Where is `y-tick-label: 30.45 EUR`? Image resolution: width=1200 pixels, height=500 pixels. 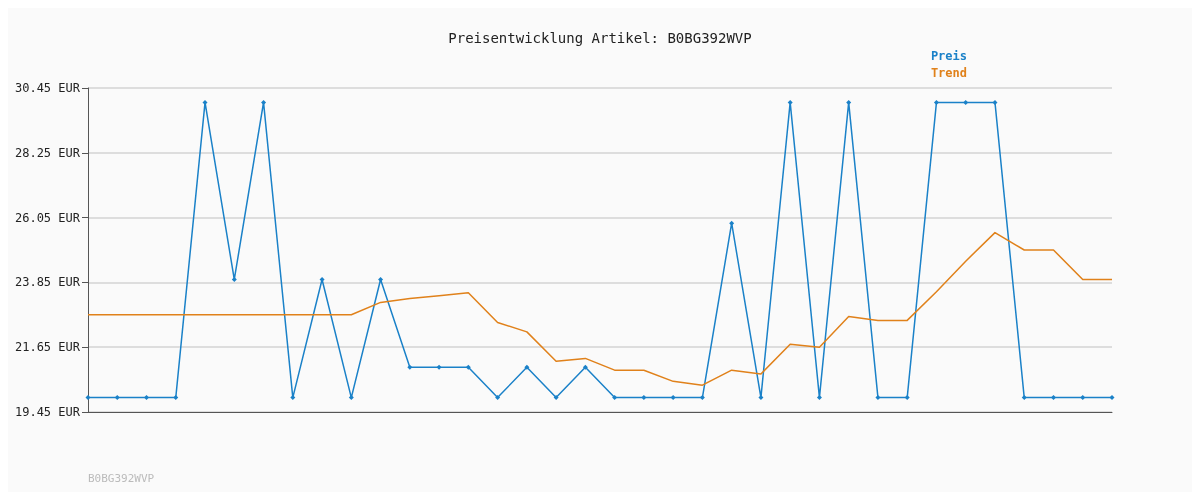
y-tick-label: 30.45 EUR is located at coordinates (47, 88).